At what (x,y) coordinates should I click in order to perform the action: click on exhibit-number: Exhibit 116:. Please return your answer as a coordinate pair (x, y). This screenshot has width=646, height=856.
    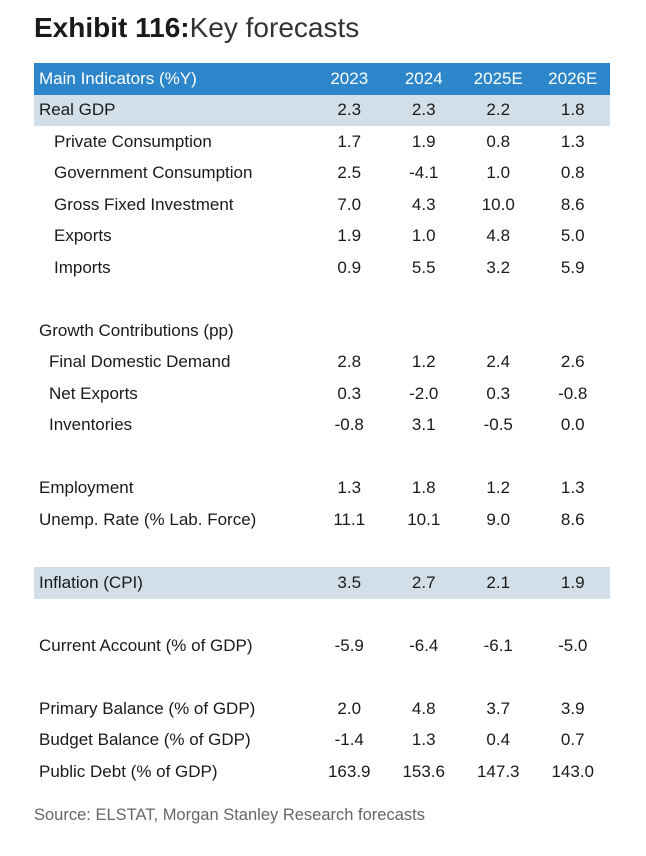
    Looking at the image, I should click on (112, 27).